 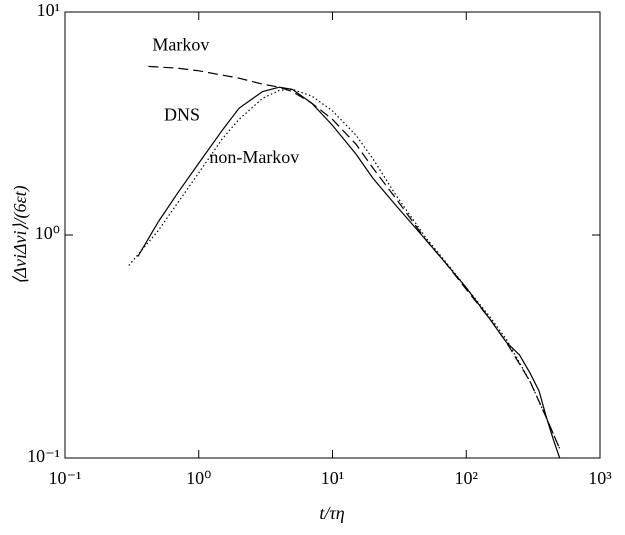 What do you see at coordinates (198, 478) in the screenshot?
I see `x-tick-label: 10⁰` at bounding box center [198, 478].